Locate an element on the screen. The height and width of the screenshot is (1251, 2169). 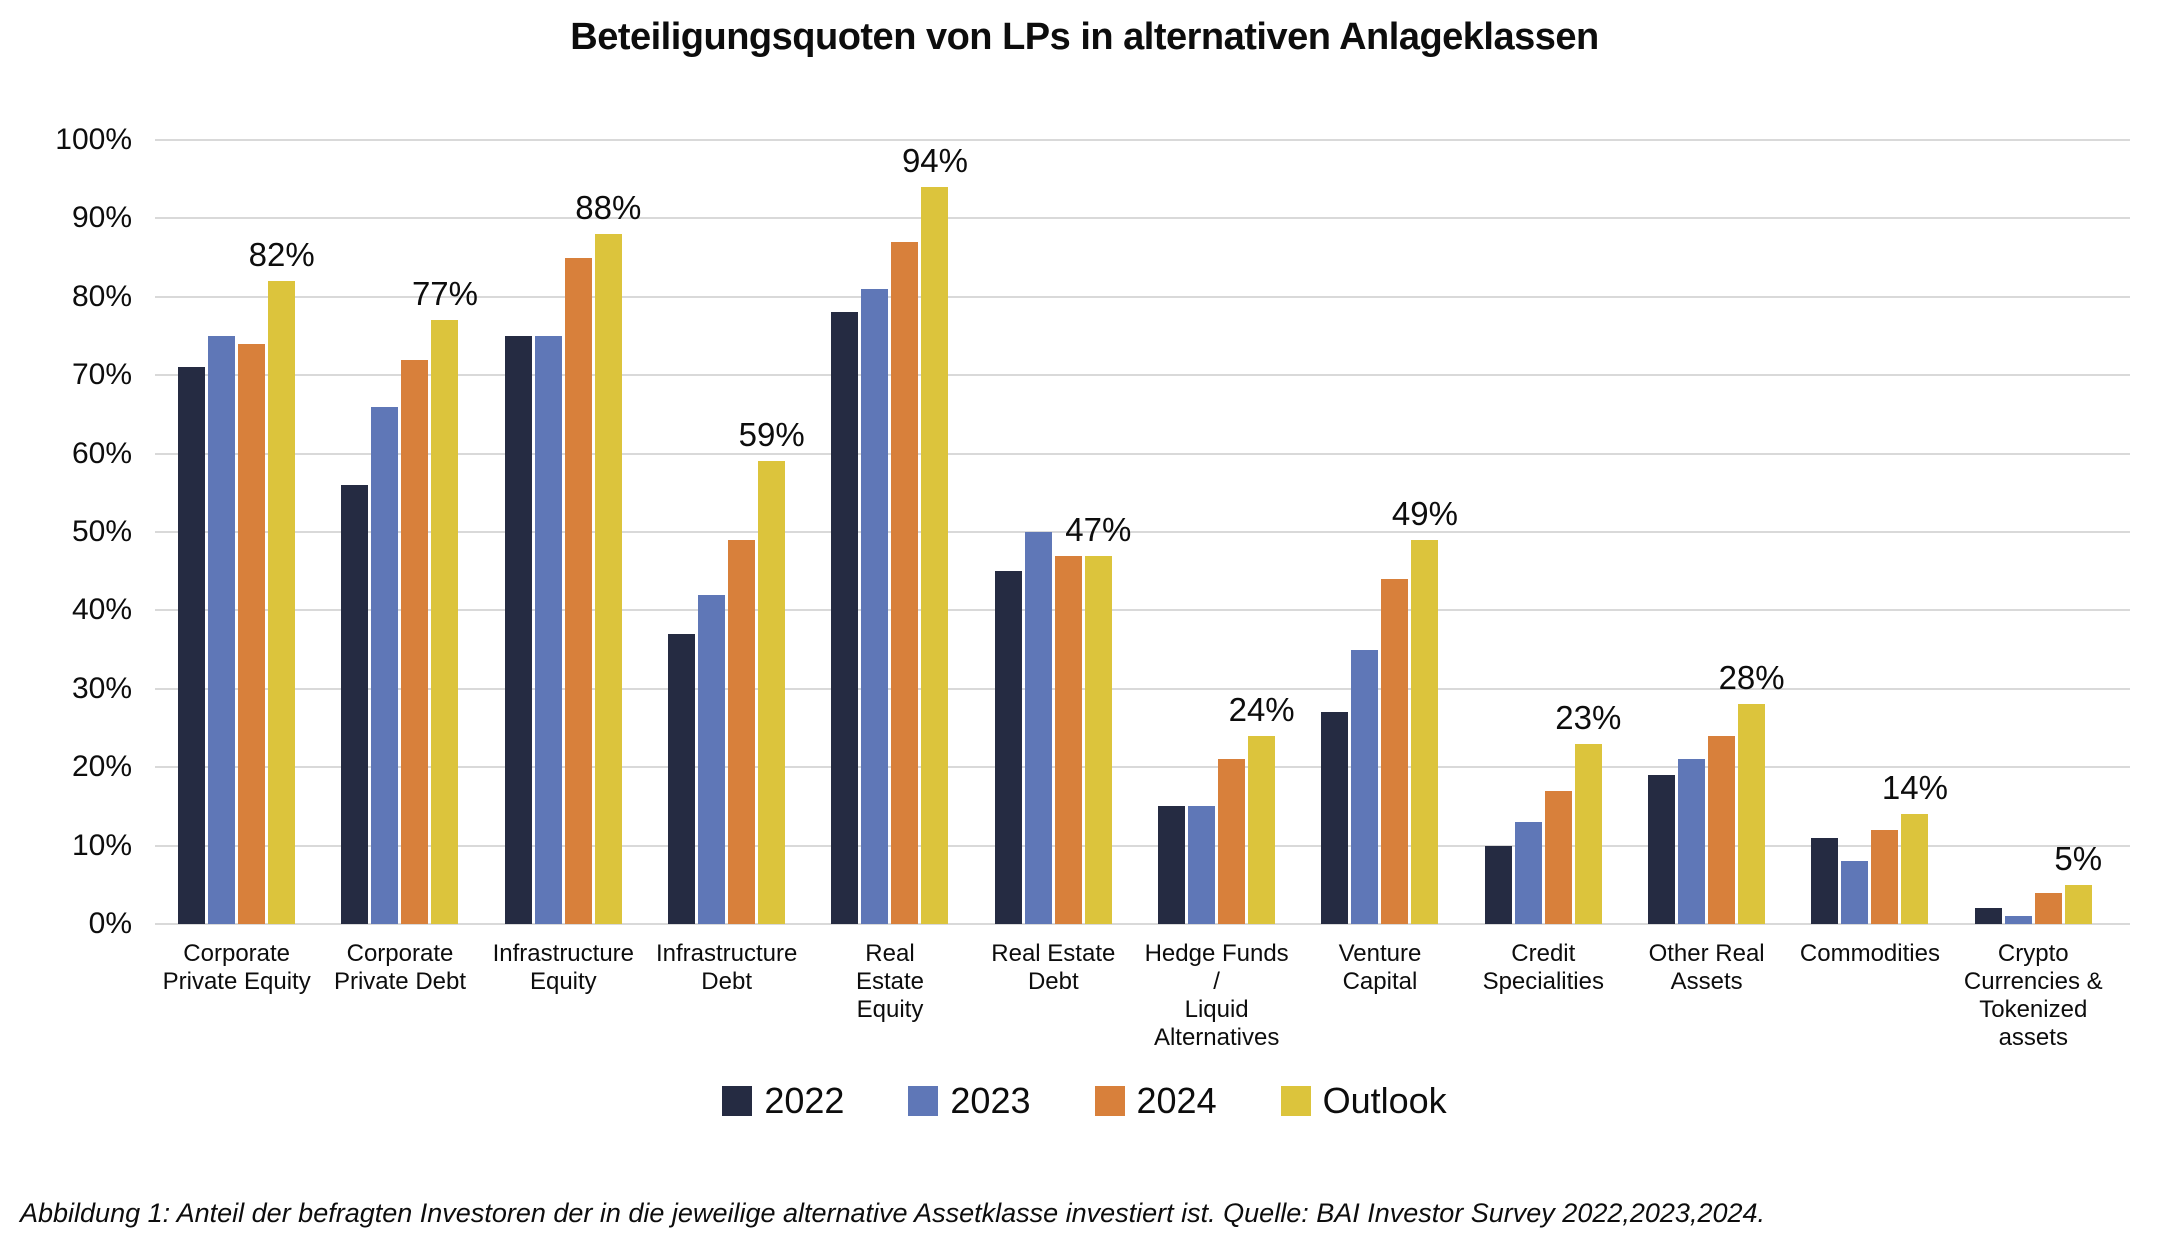
x-axis-category-label: Hedge Funds / Liquid Alternatives is located at coordinates (1216, 996).